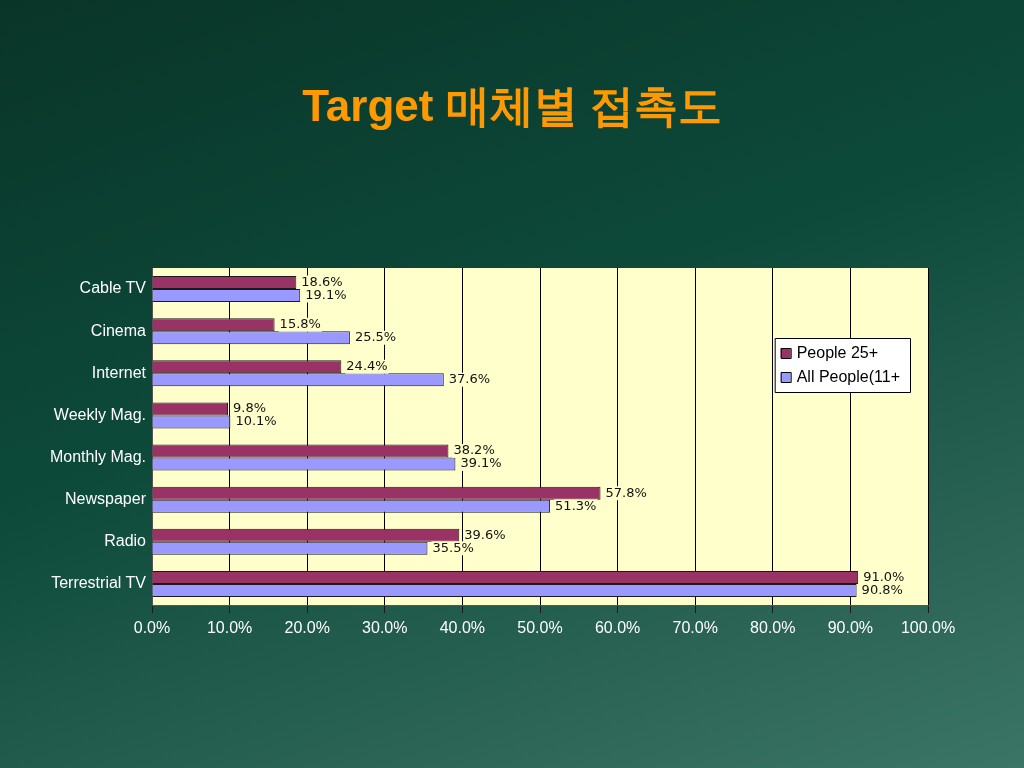 This screenshot has width=1024, height=768. What do you see at coordinates (119, 372) in the screenshot?
I see `y-tick-label: Internet` at bounding box center [119, 372].